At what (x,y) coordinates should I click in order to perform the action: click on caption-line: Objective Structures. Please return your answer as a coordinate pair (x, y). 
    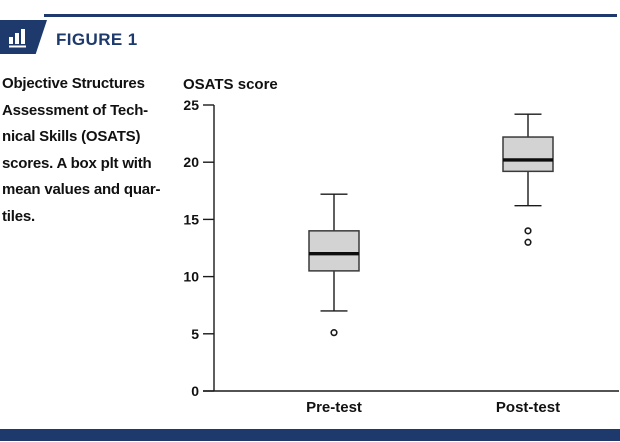
    Looking at the image, I should click on (73, 83).